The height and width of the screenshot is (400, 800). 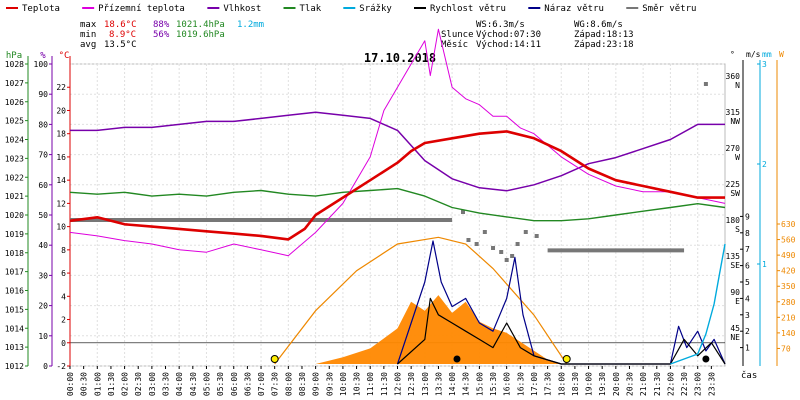 What do you see at coordinates (788, 271) in the screenshot?
I see `solar-tick-label-420: 420` at bounding box center [788, 271].